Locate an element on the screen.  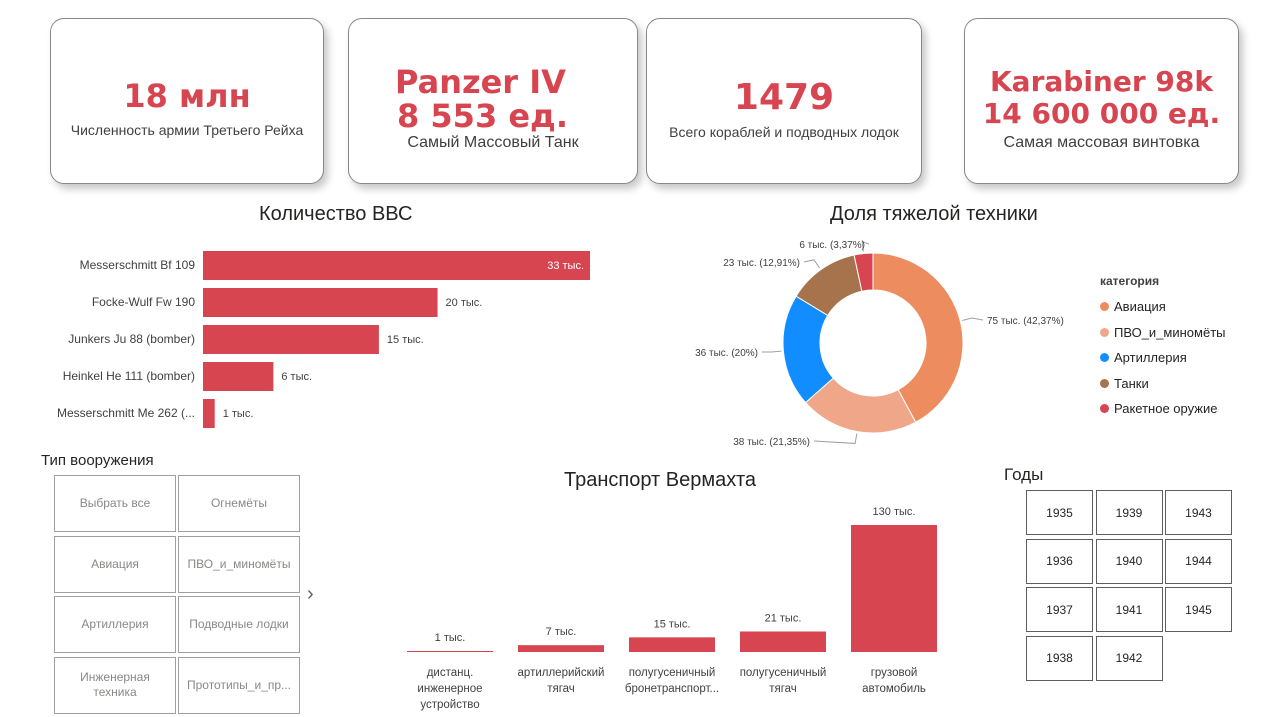
year-tile: 1935 is located at coordinates (1059, 512).